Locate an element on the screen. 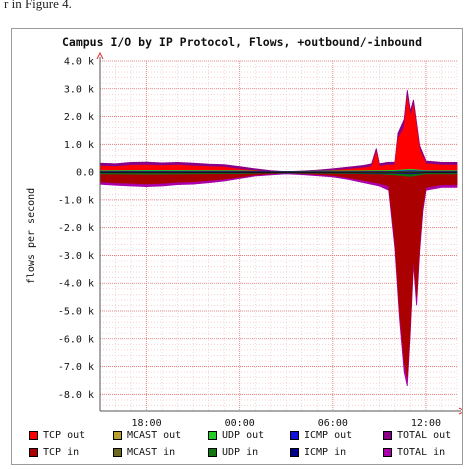 The width and height of the screenshot is (474, 469). legend-item: UDP out is located at coordinates (236, 435).